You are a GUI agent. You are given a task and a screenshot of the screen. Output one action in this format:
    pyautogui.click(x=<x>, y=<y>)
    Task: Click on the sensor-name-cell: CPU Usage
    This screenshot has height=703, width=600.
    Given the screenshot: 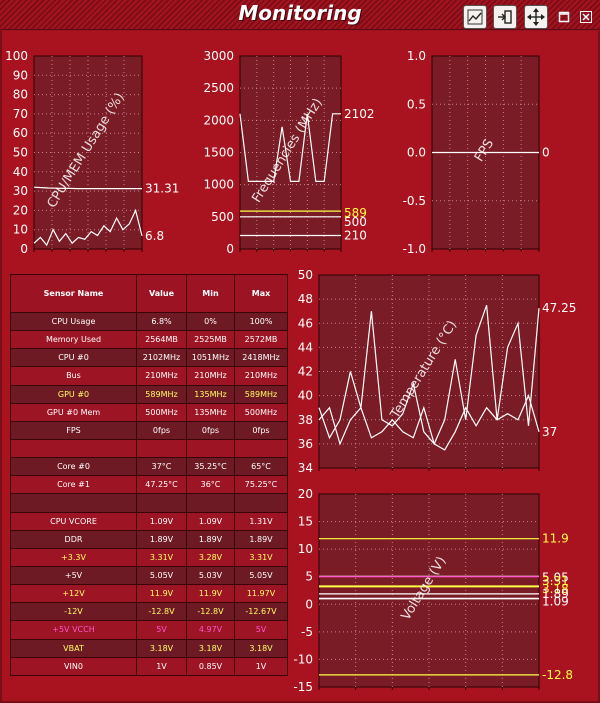 What is the action you would take?
    pyautogui.click(x=73, y=321)
    